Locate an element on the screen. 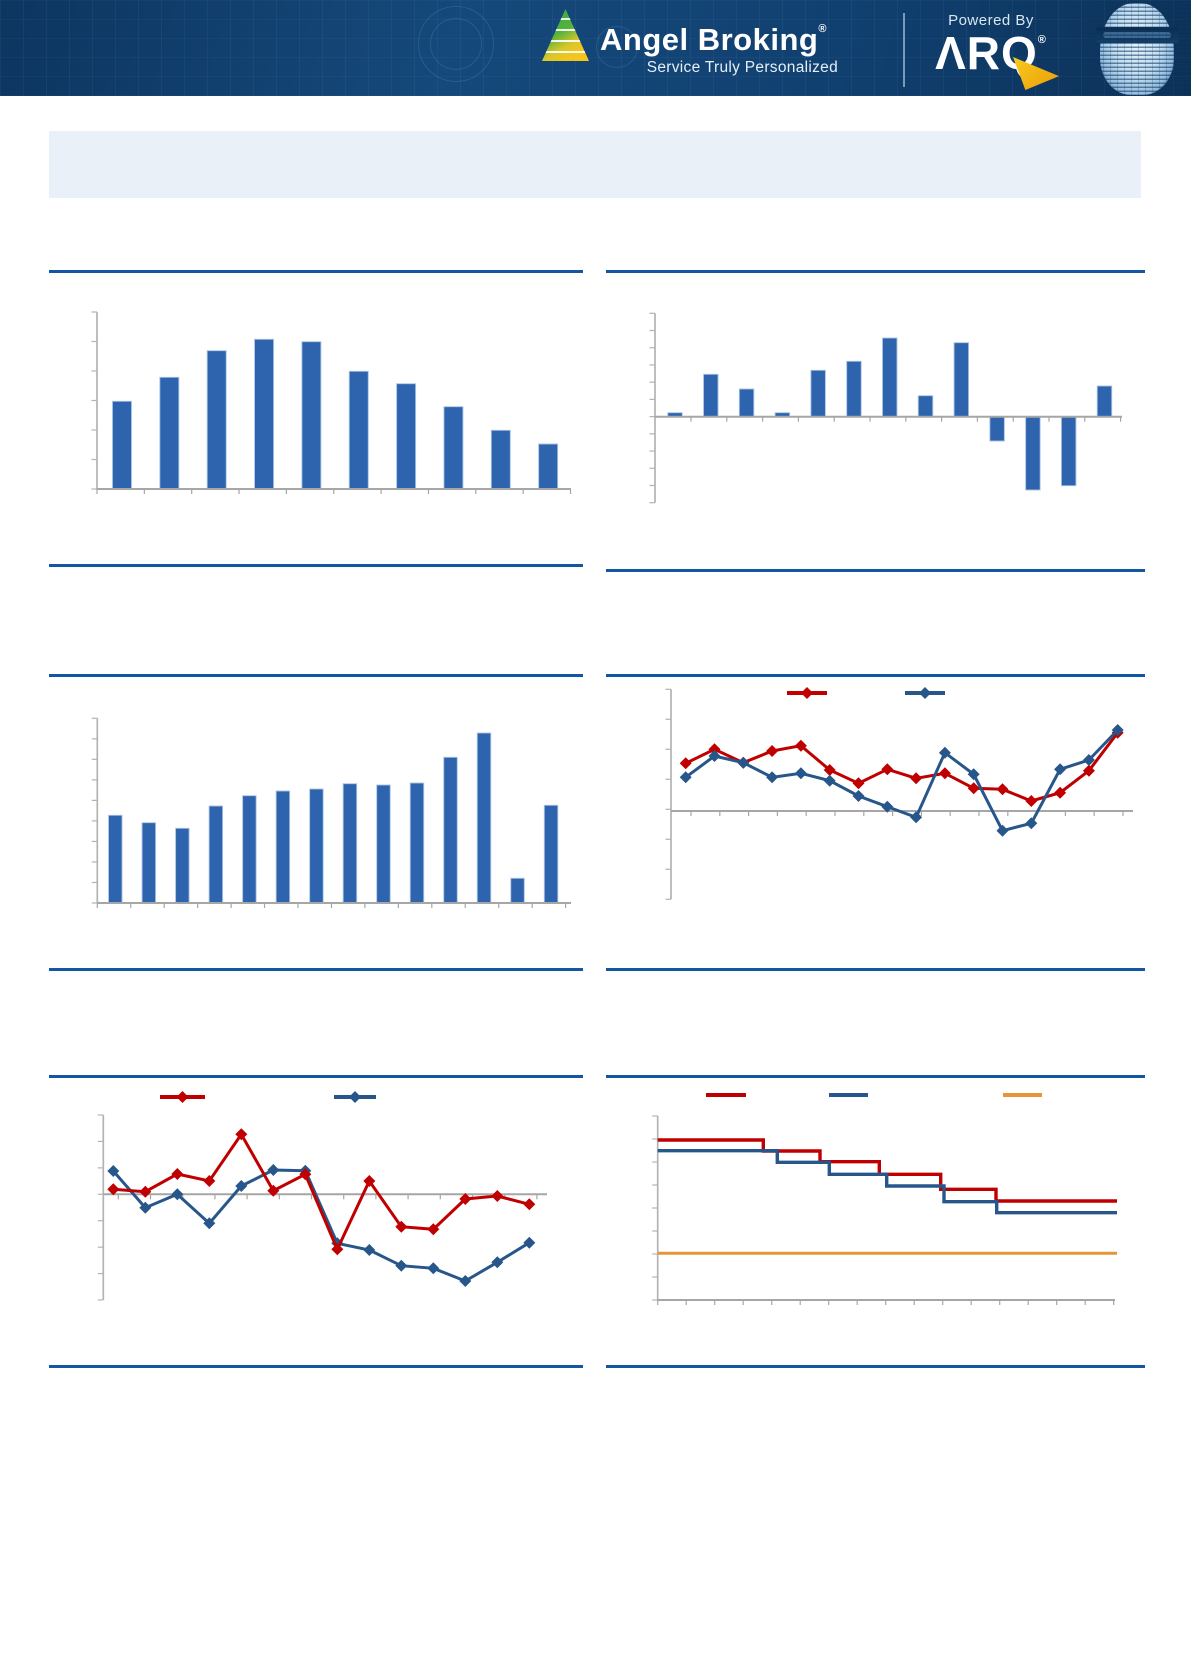 Image resolution: width=1191 pixels, height=1674 pixels. chart-bottom-left-line is located at coordinates (322, 1196).